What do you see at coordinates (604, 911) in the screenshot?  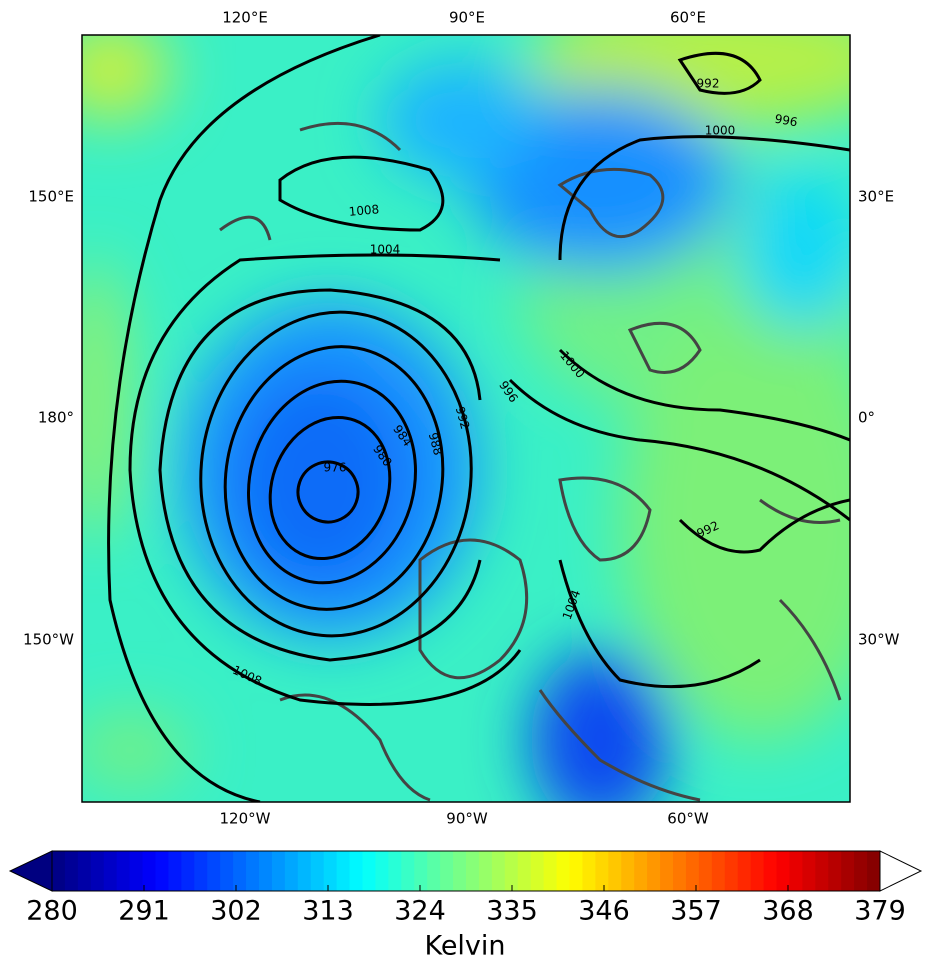 I see `colorbar-tick-label: 346` at bounding box center [604, 911].